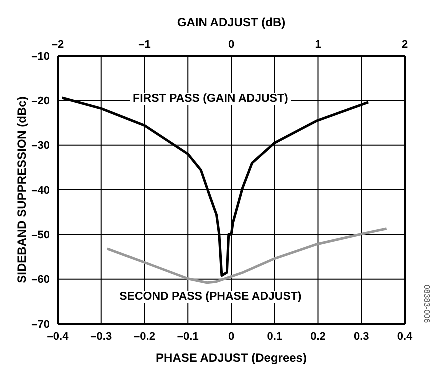  What do you see at coordinates (427, 304) in the screenshot?
I see `text: 08383-006` at bounding box center [427, 304].